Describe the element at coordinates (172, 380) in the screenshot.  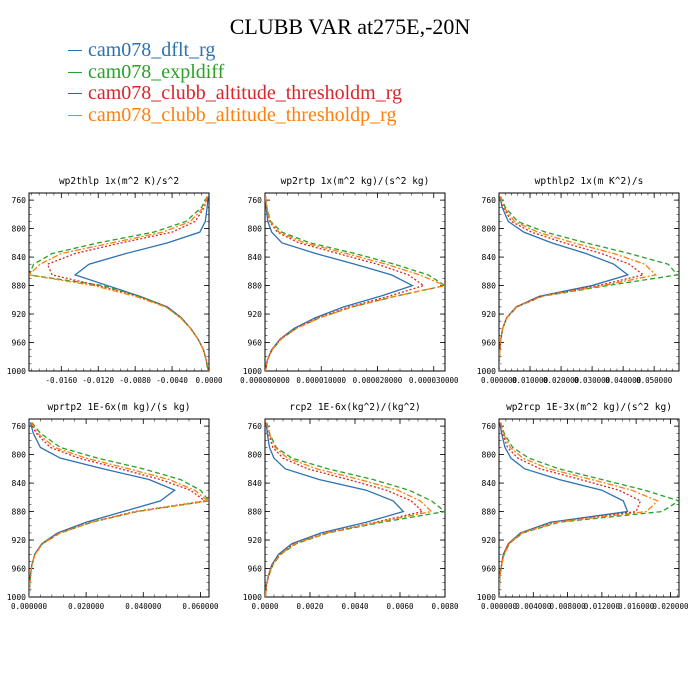
I see `x-tick-label: -0.0040` at that location.